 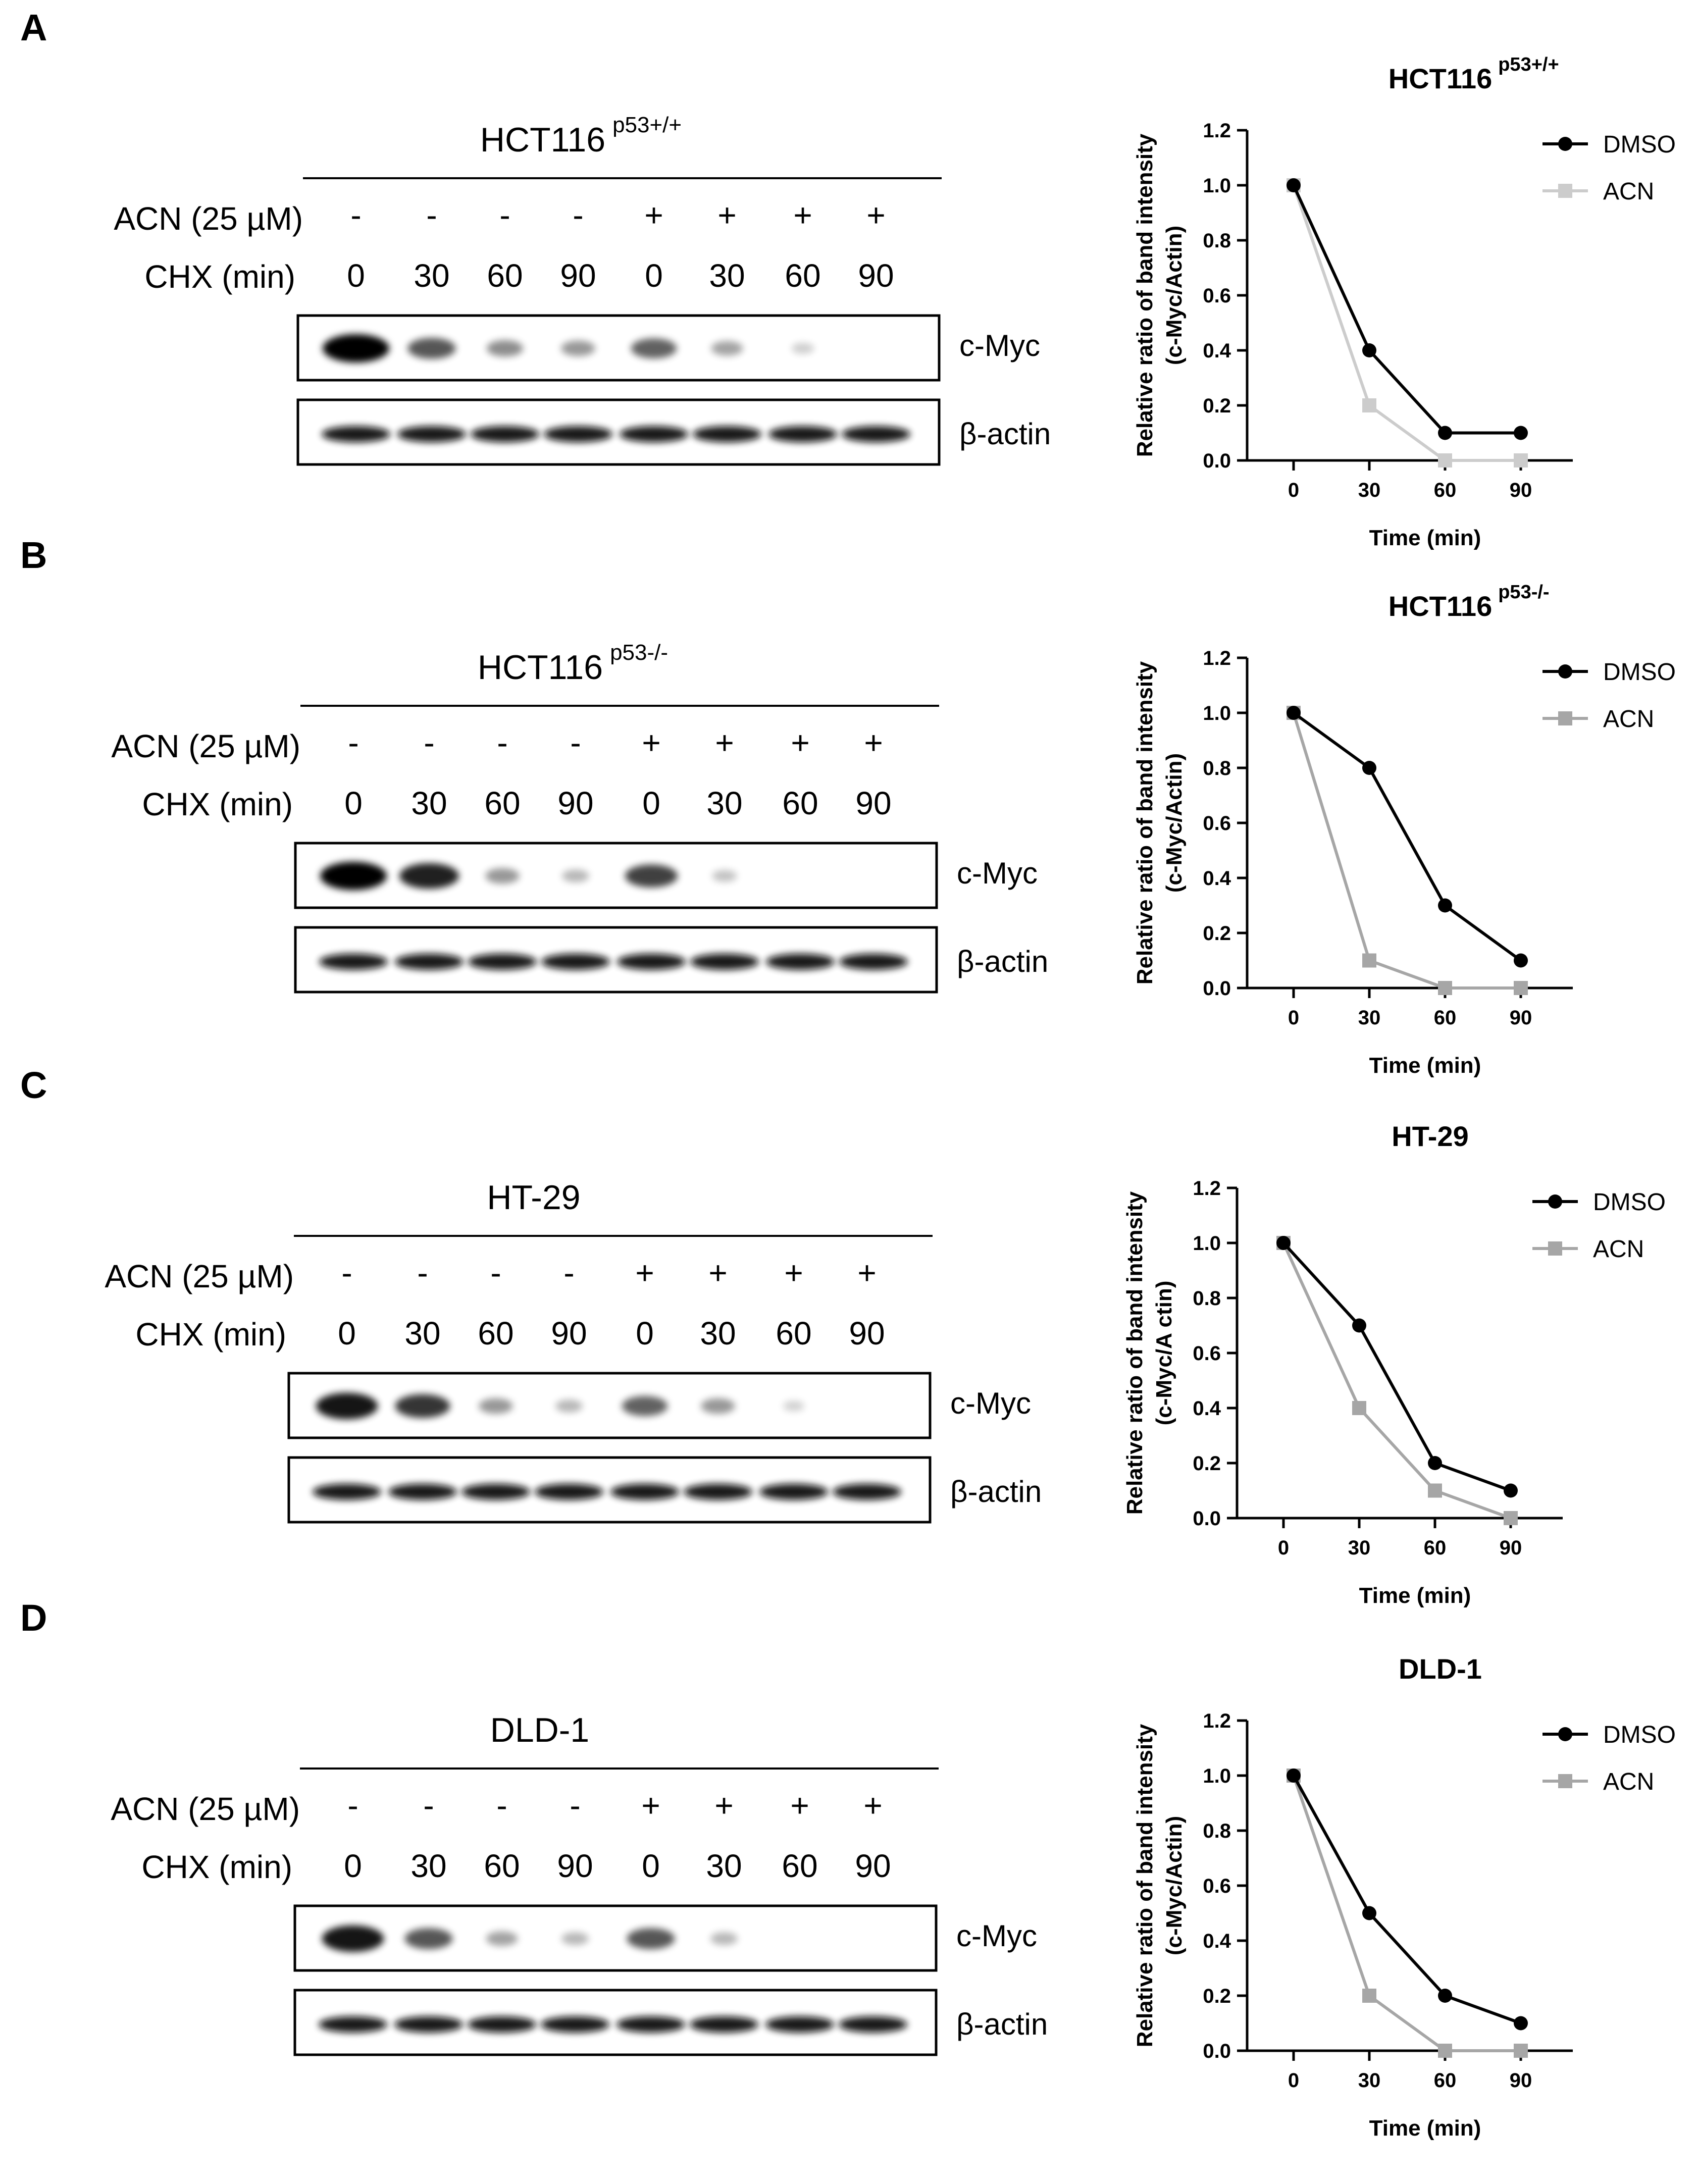 I want to click on actin-label: β-actin, so click(x=996, y=1492).